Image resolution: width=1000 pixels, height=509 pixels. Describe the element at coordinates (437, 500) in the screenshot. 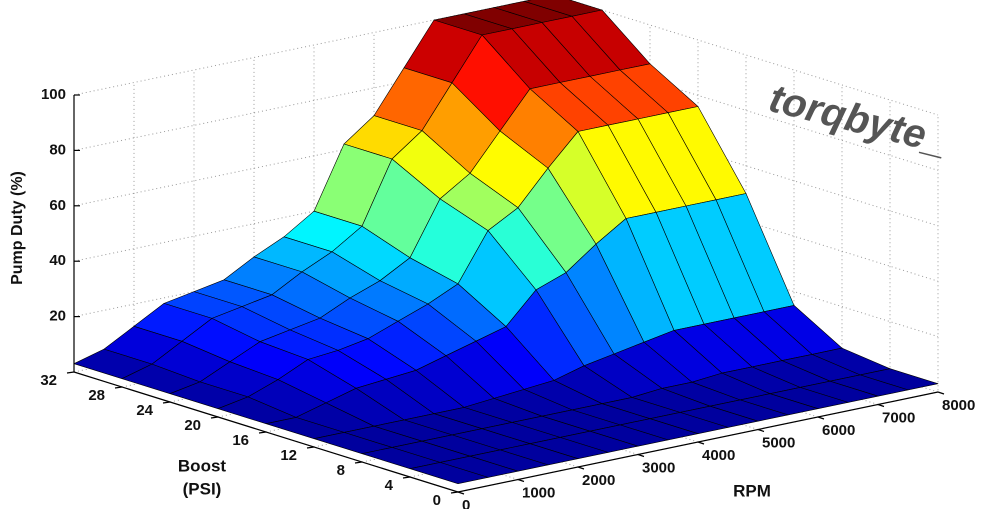

I see `y-tick-label: 0` at that location.